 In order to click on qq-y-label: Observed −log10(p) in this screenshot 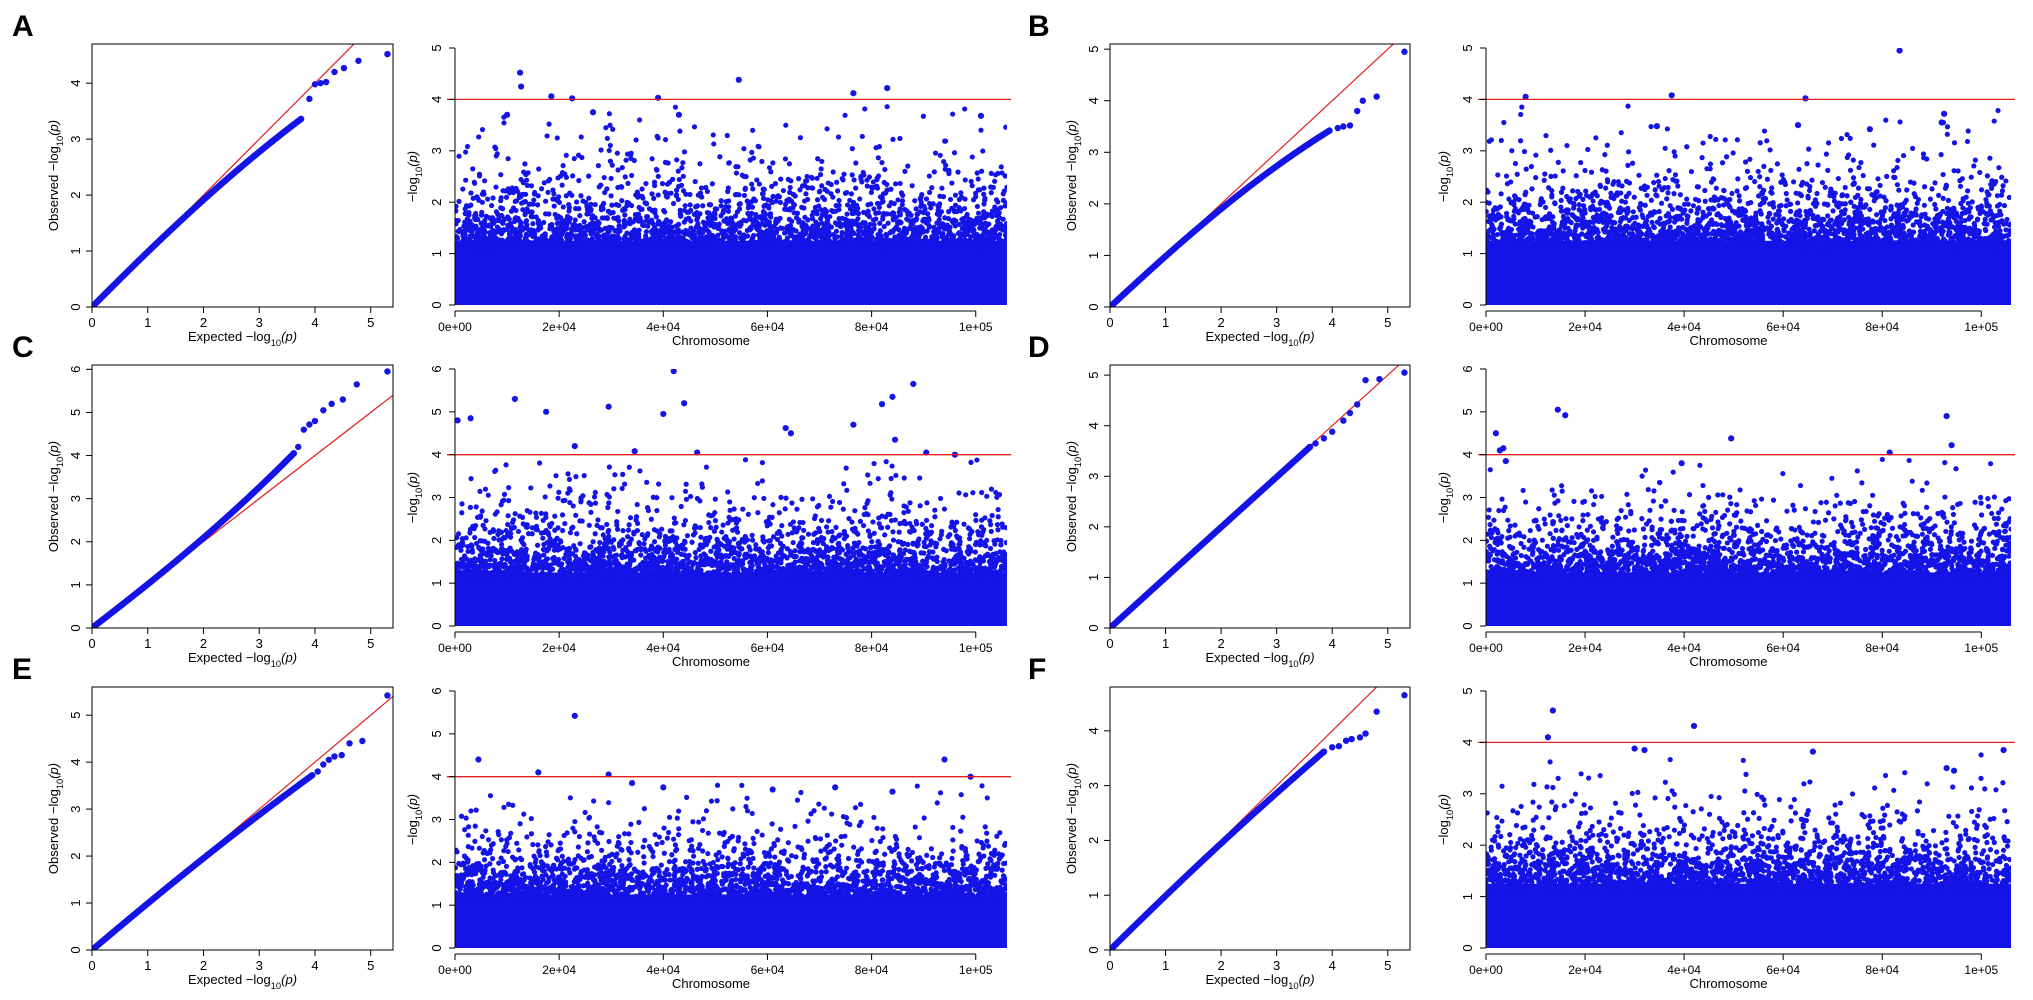, I will do `click(55, 175)`.